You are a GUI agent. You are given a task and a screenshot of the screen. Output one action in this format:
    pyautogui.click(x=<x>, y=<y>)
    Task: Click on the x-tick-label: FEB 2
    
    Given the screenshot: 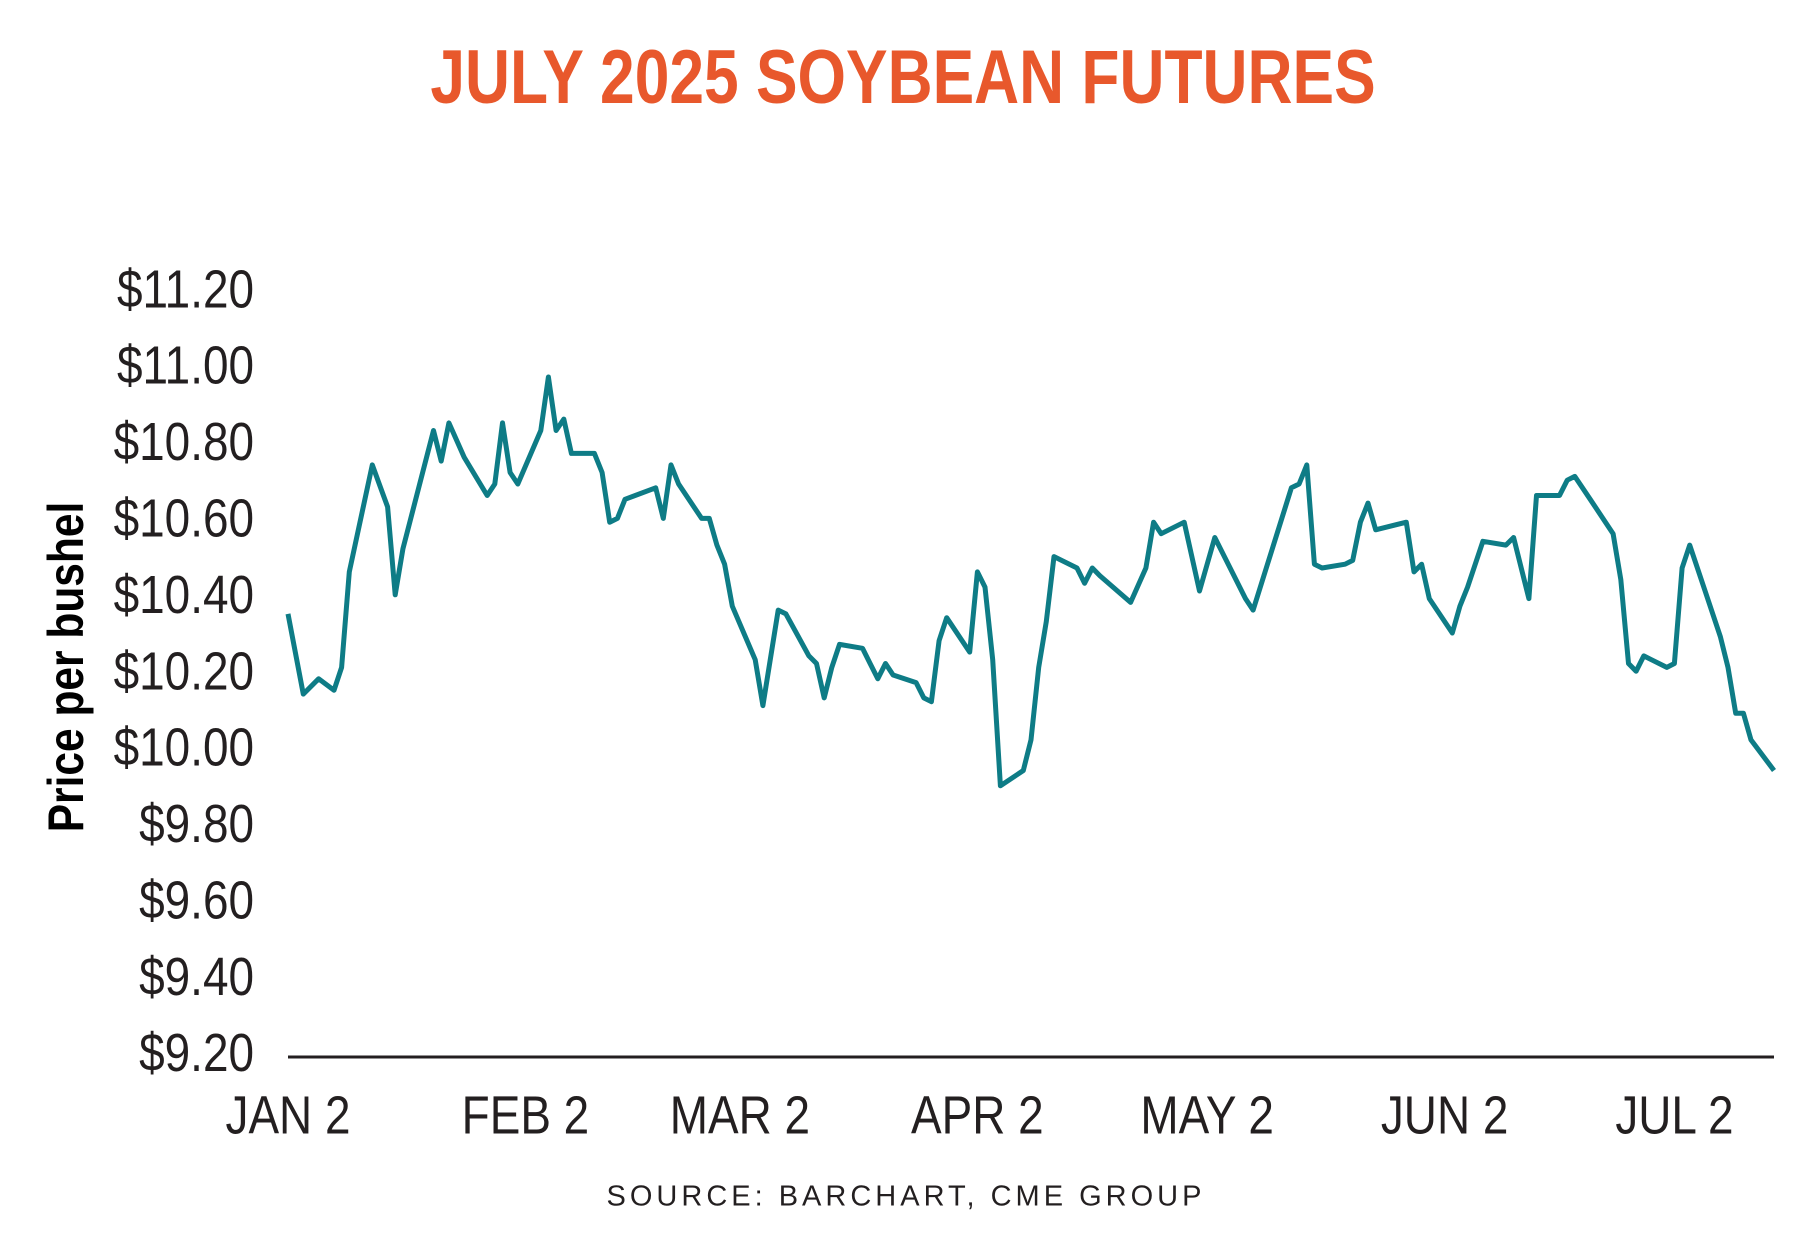 What is the action you would take?
    pyautogui.click(x=526, y=1115)
    